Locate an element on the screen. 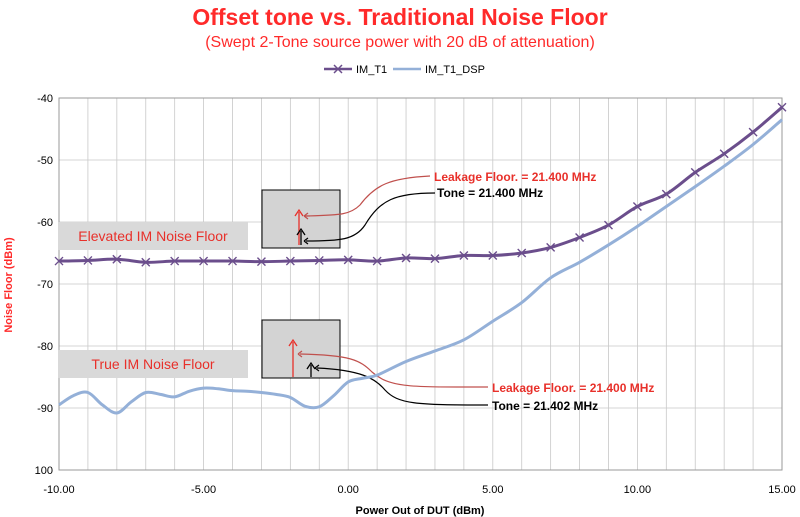 The height and width of the screenshot is (517, 800). true-label: True IM Noise Floor is located at coordinates (153, 364).